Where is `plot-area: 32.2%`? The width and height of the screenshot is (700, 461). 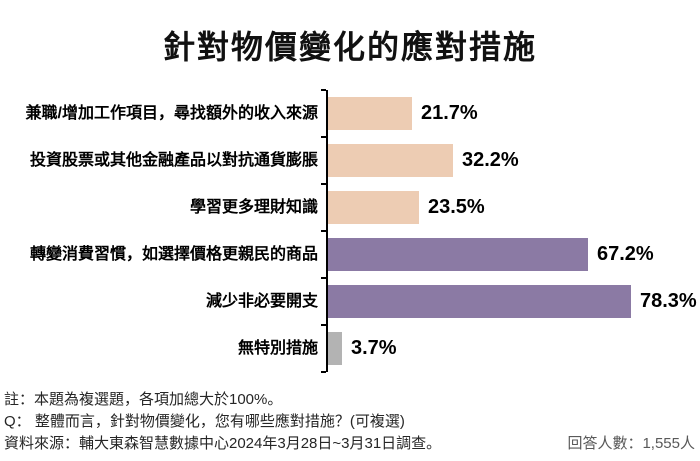
plot-area: 32.2% is located at coordinates (510, 161).